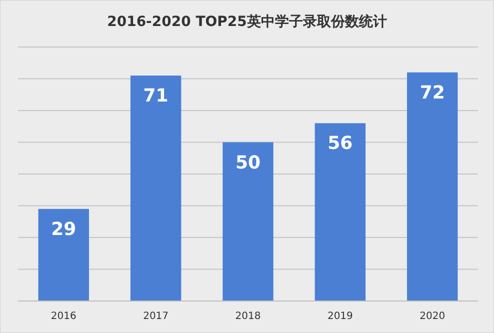  What do you see at coordinates (340, 143) in the screenshot?
I see `data-label: 56` at bounding box center [340, 143].